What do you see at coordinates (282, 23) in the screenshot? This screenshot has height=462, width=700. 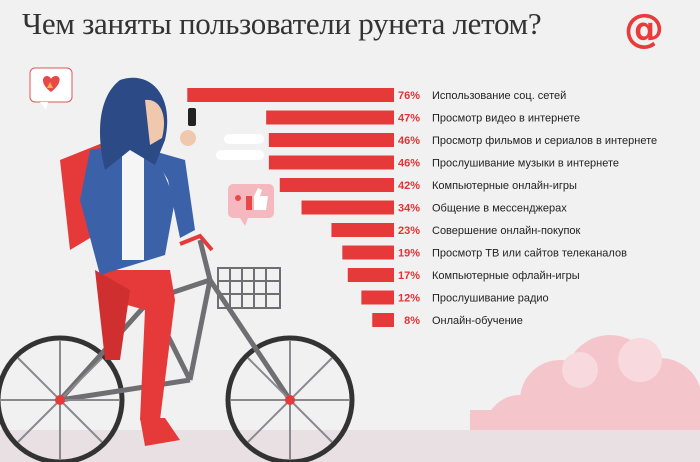 I see `page-title: Чем заняты пользователи рунета летом?` at bounding box center [282, 23].